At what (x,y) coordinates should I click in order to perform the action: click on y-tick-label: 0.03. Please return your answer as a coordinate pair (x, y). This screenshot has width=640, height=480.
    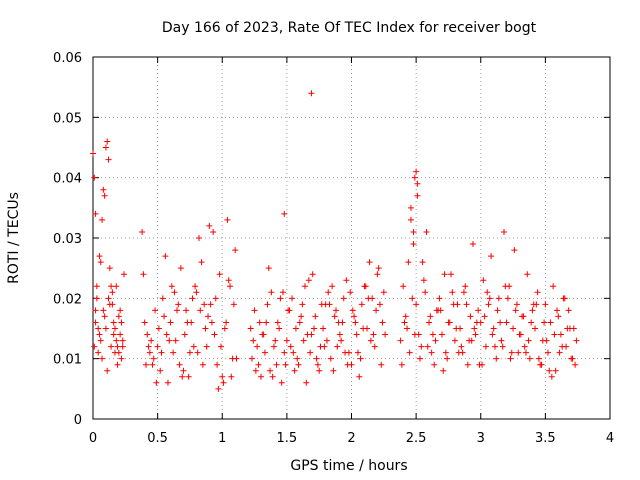
    Looking at the image, I should click on (67, 239).